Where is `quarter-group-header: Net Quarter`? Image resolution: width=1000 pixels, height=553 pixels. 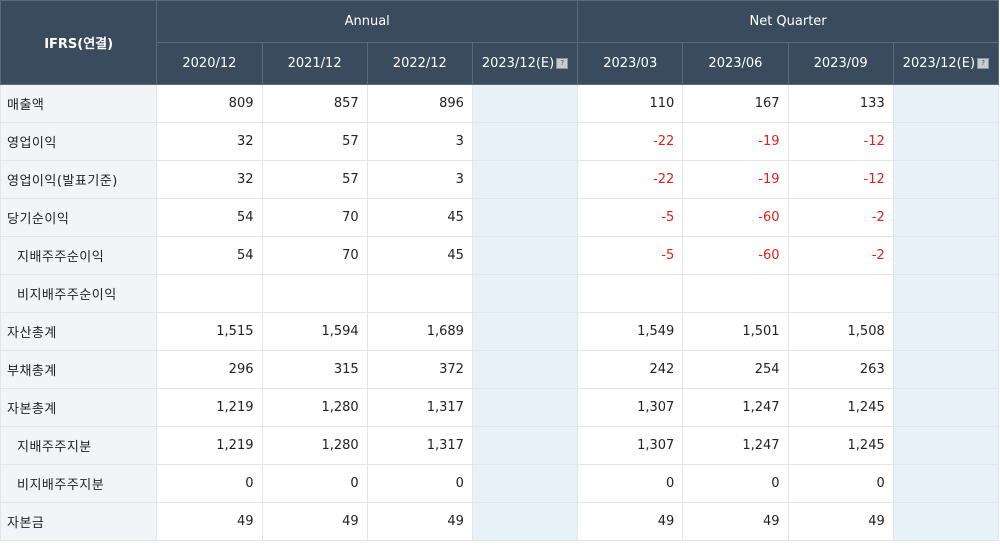
quarter-group-header: Net Quarter is located at coordinates (788, 21).